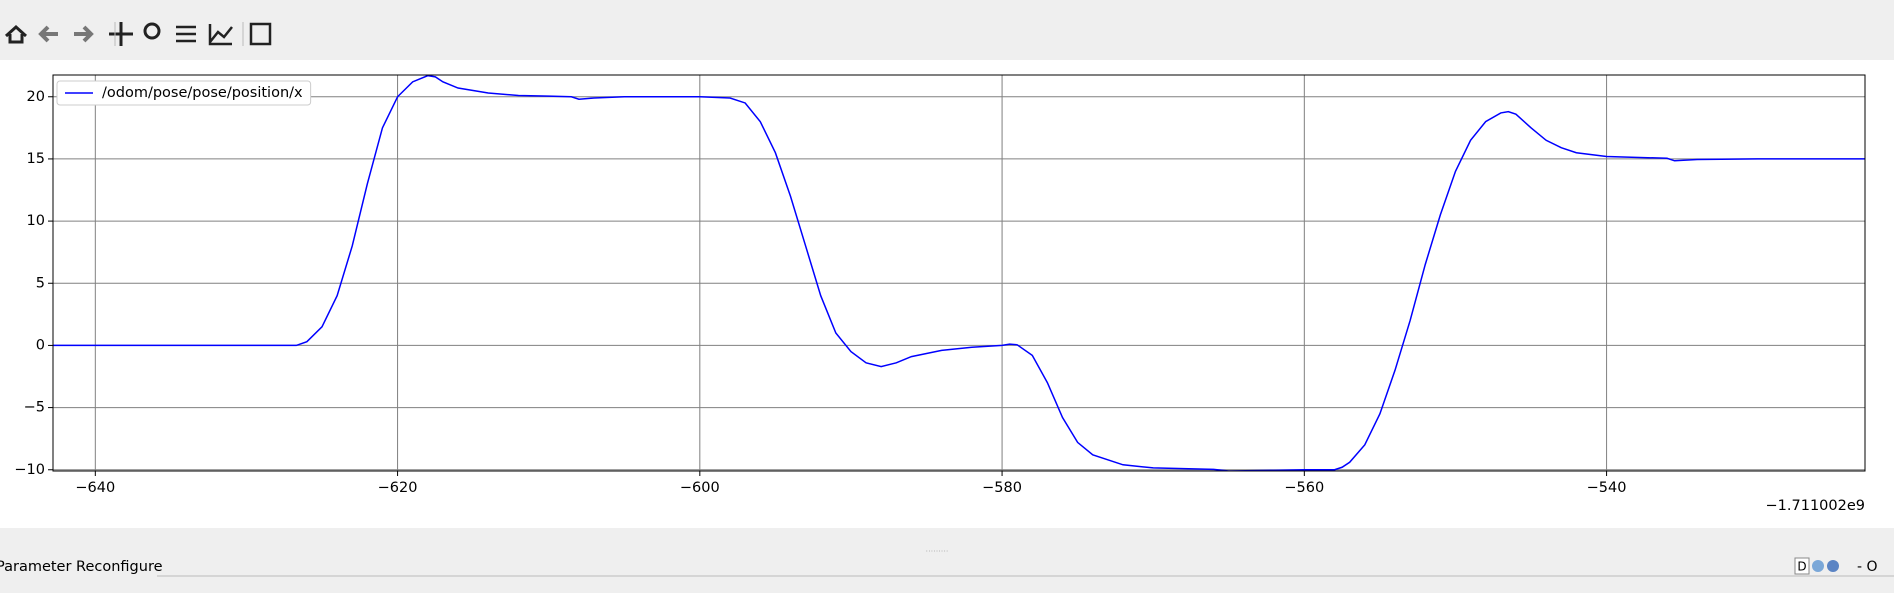 The image size is (1894, 593). I want to click on y-tick-label: 10, so click(36, 221).